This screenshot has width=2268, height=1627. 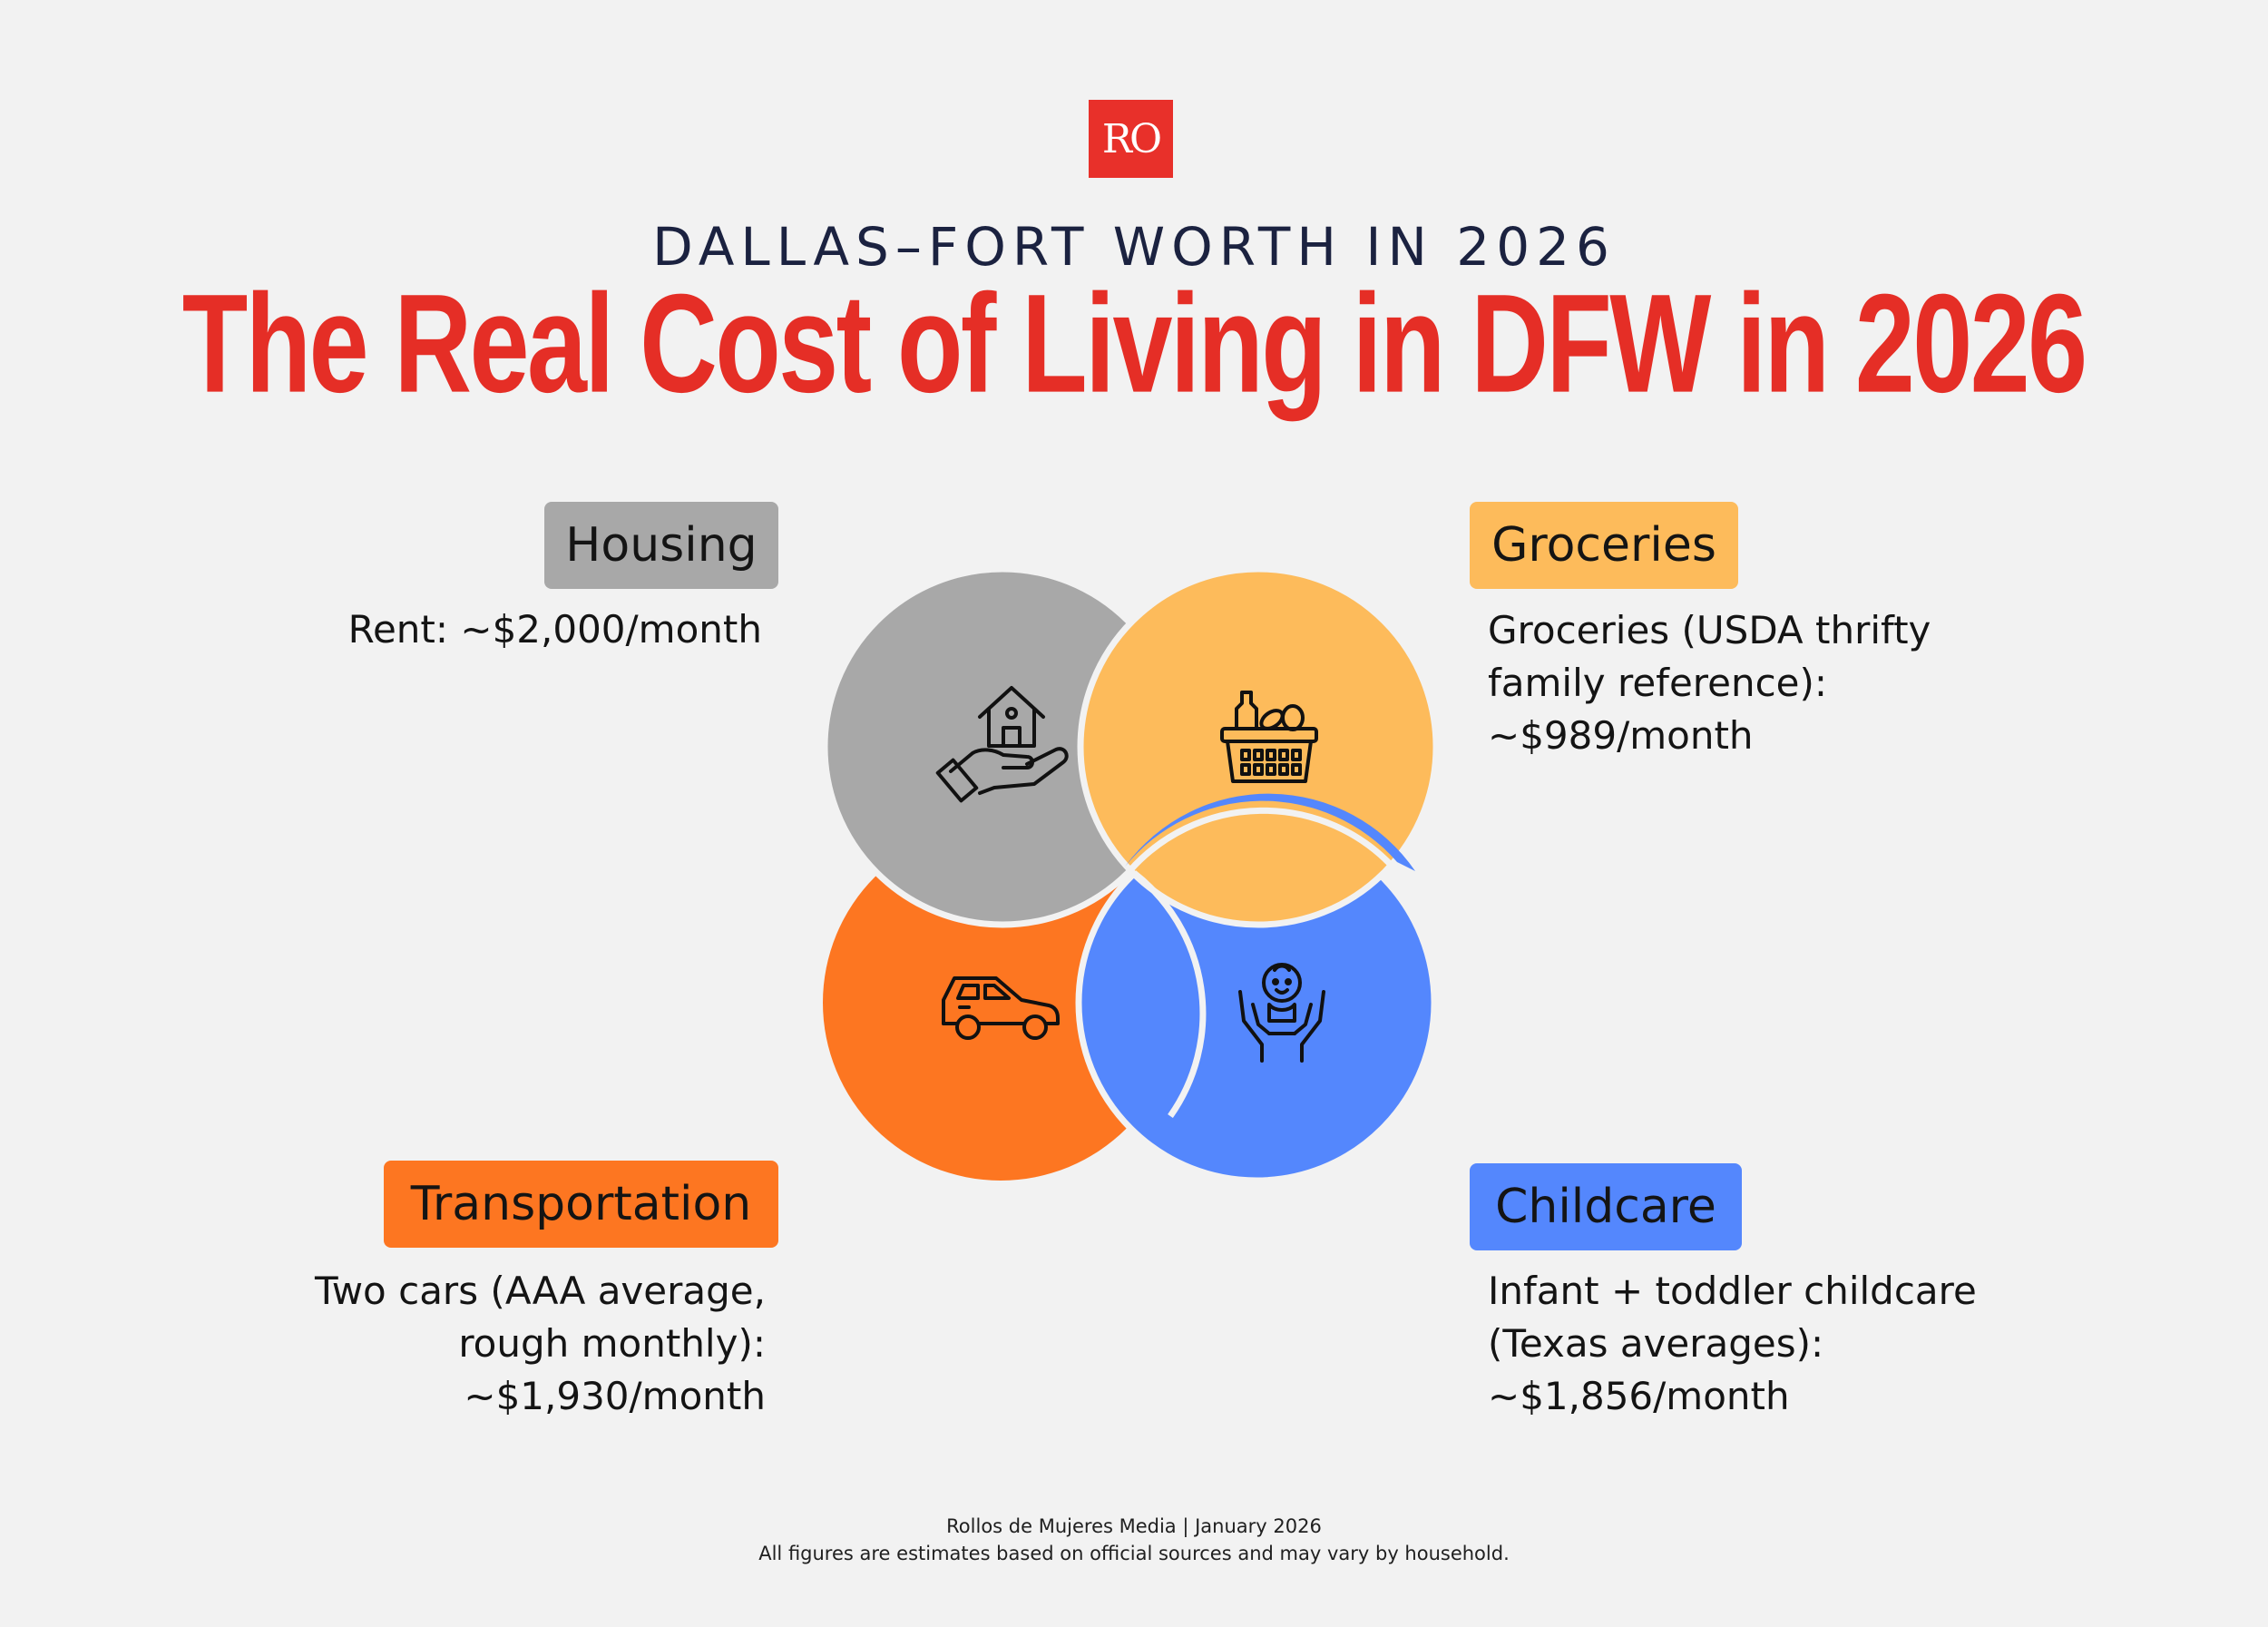 I want to click on eyebrow-heading: DALLAS–FORT WORTH IN 2026, so click(x=1134, y=247).